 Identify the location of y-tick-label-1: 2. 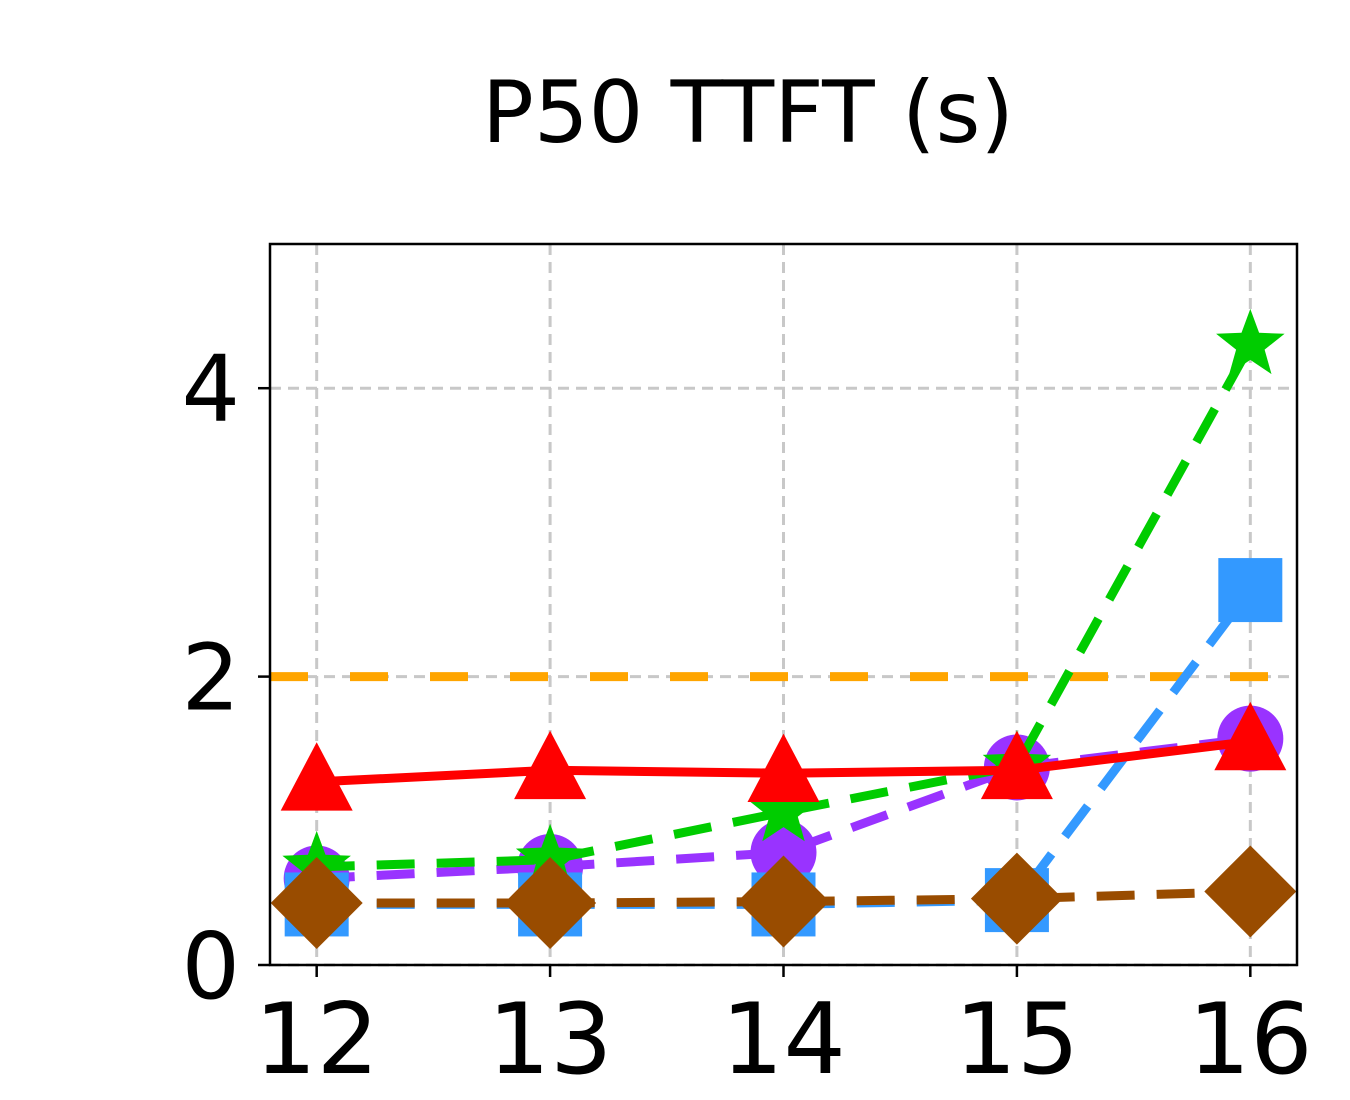
(210, 678).